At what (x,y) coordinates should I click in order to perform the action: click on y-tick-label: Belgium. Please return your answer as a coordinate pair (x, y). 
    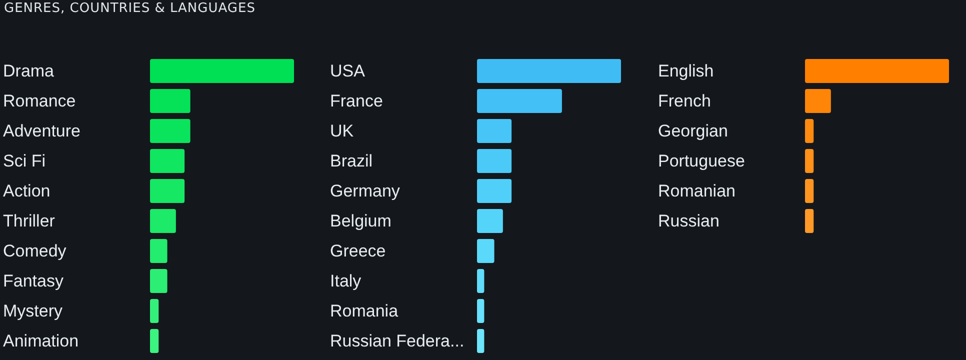
    Looking at the image, I should click on (361, 221).